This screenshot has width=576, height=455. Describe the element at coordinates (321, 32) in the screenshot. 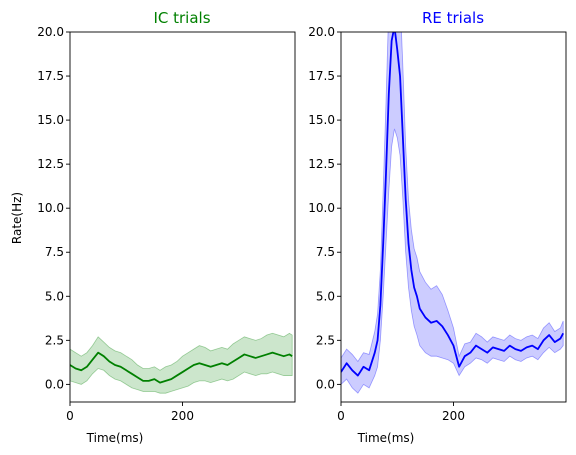

I see `re-y-tick-label: 20.0` at that location.